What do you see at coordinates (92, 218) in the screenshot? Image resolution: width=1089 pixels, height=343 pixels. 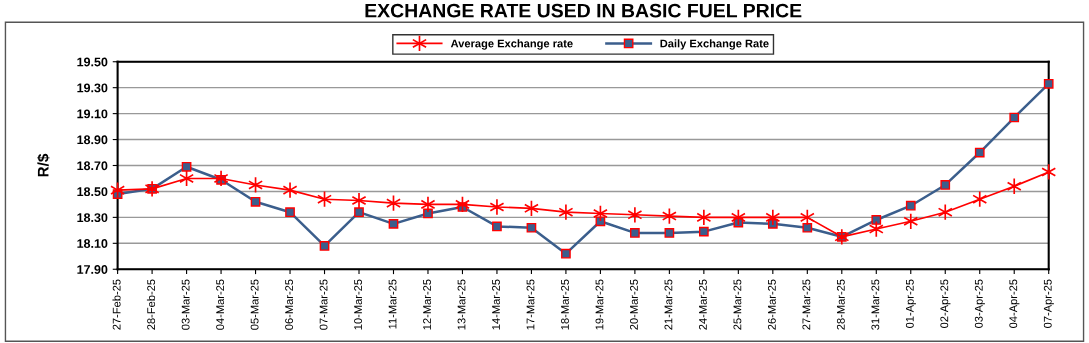 I see `y-tick-label: 18.30` at bounding box center [92, 218].